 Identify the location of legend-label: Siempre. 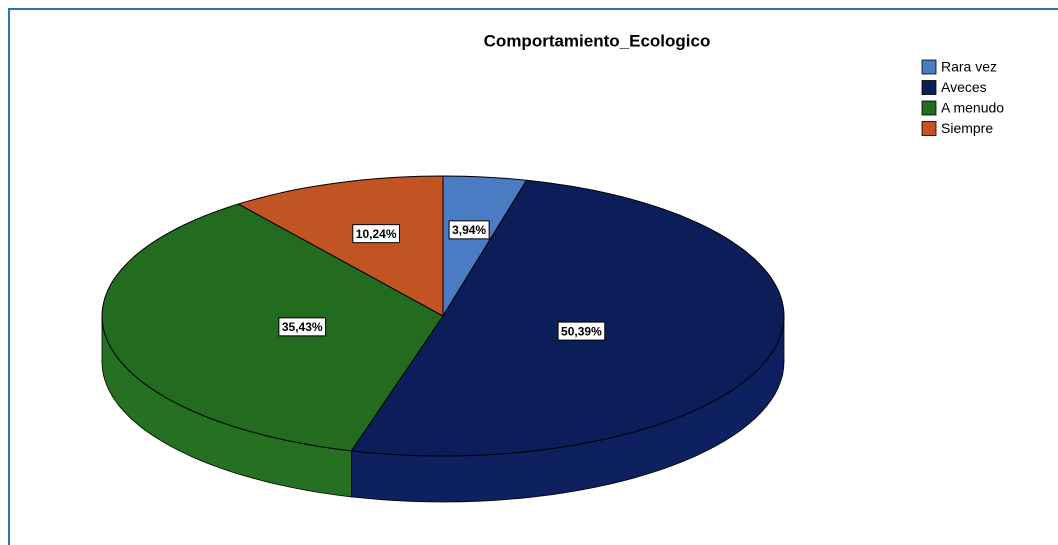
(967, 128).